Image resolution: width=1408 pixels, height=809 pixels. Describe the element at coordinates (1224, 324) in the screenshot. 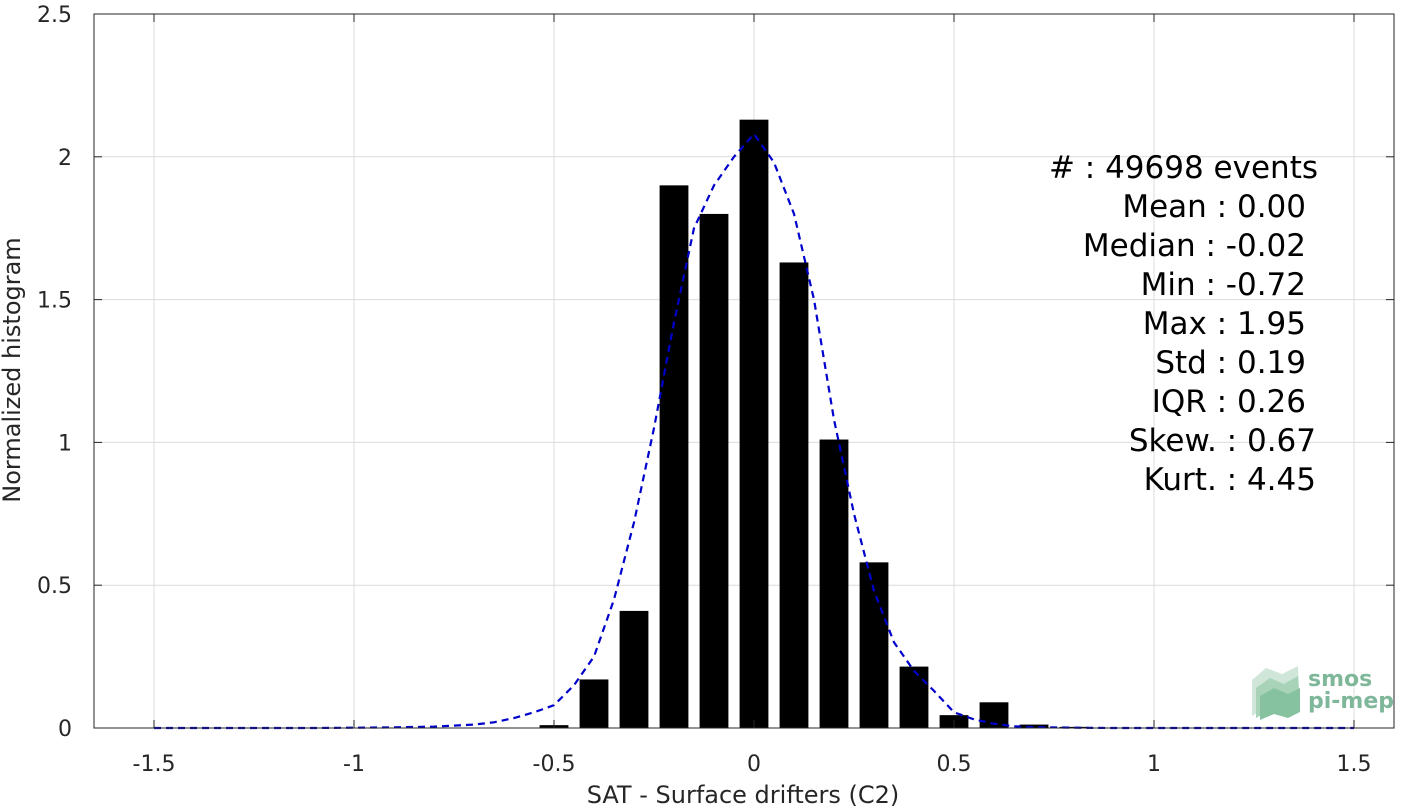

I see `stat-max: Max : 1.95` at that location.